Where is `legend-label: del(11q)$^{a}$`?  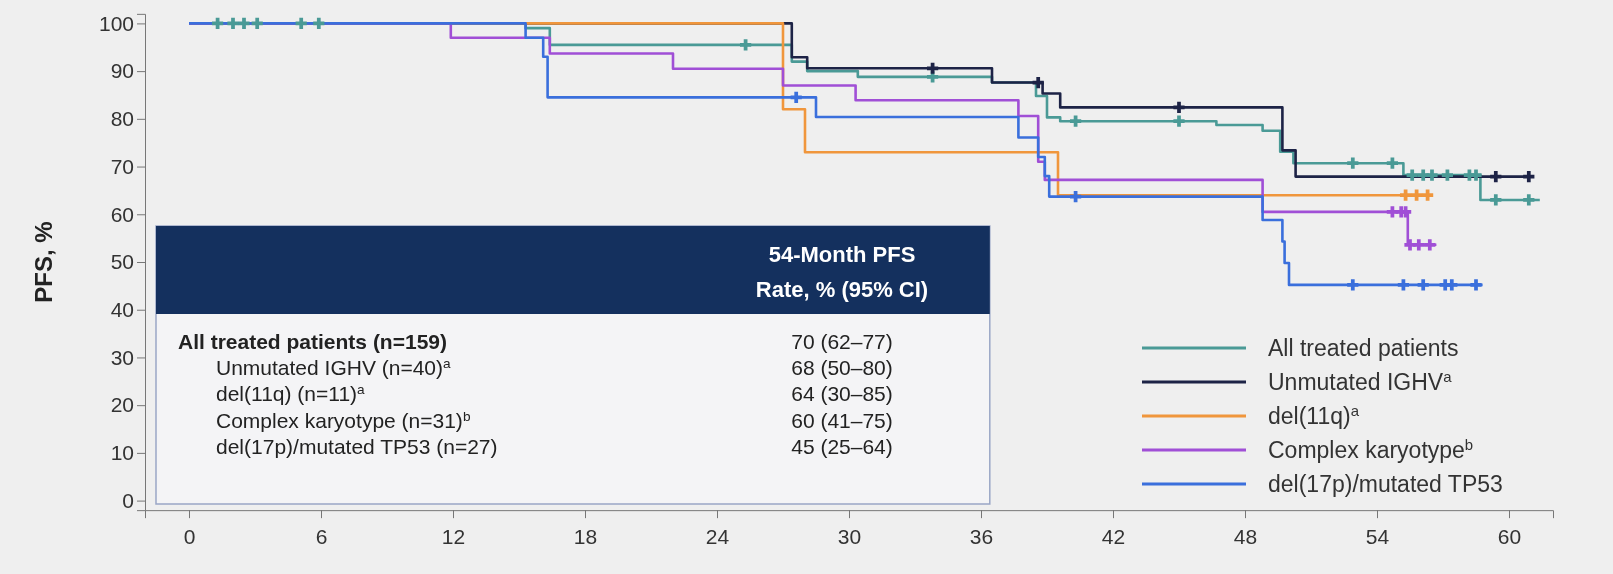
legend-label: del(11q)$^{a}$ is located at coordinates (1314, 415).